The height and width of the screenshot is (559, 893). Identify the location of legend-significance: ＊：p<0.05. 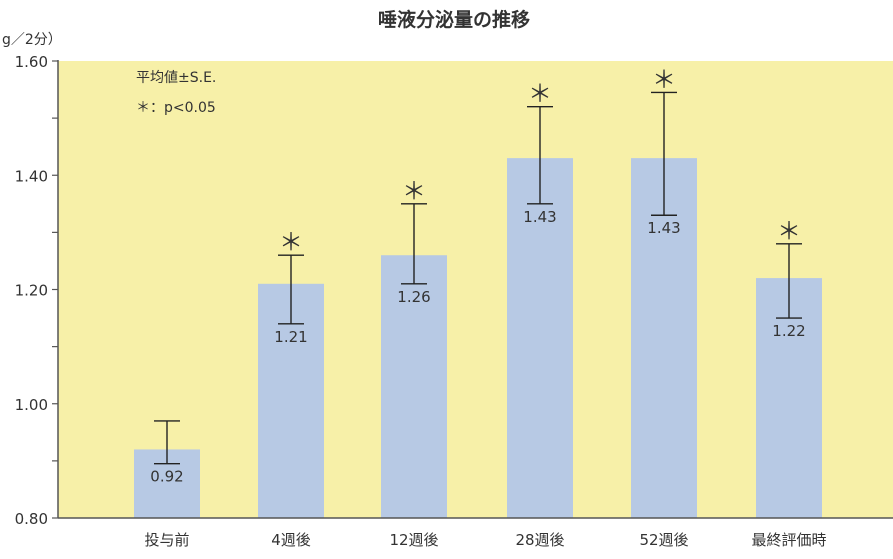
(176, 108).